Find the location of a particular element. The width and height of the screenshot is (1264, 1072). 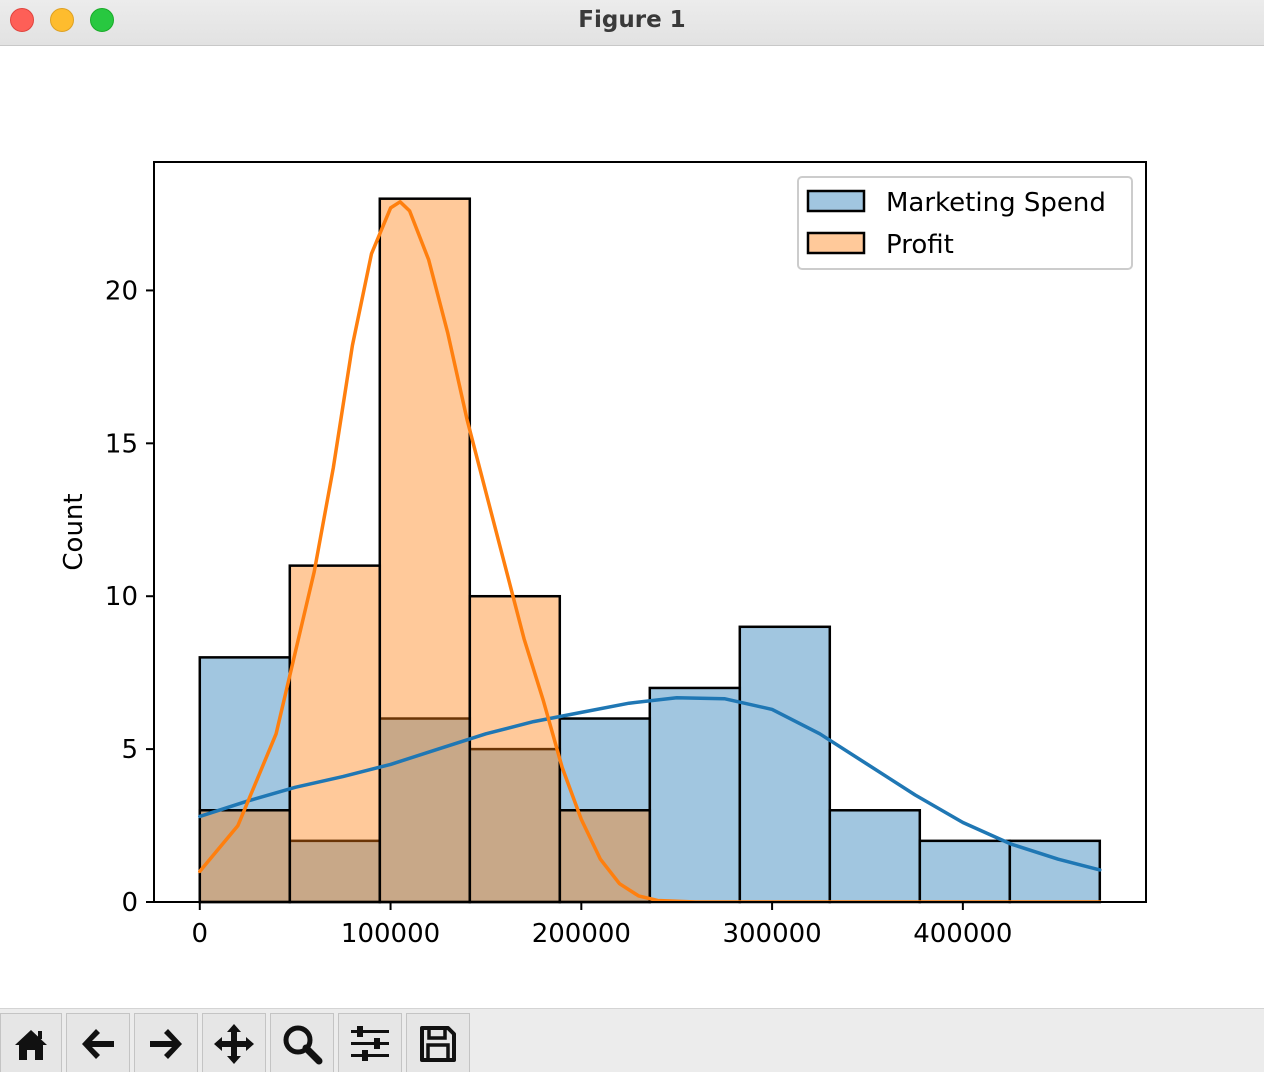

x-tick-label: 0 is located at coordinates (200, 934).